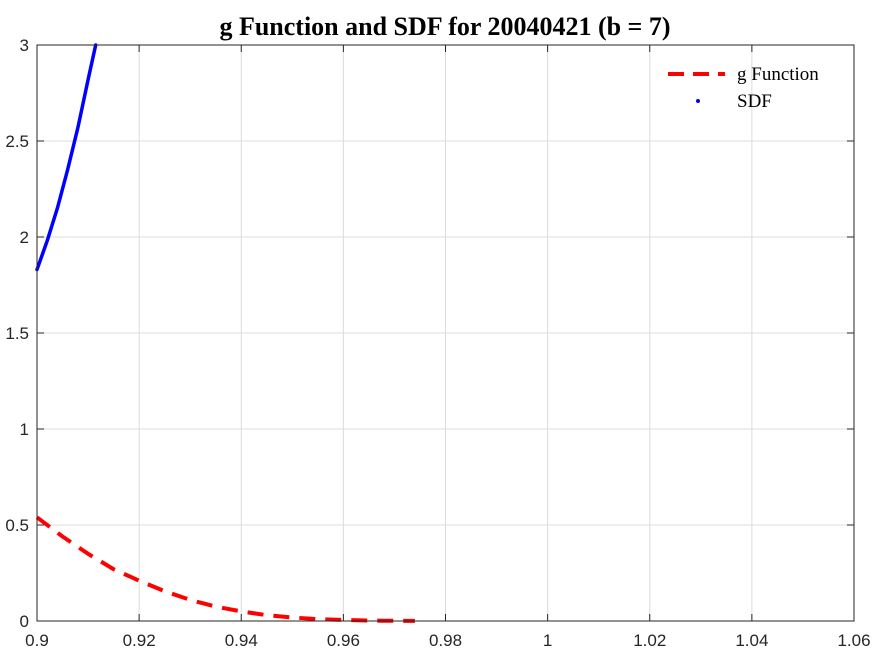 The image size is (875, 656). I want to click on y-tick-label: 3, so click(24, 45).